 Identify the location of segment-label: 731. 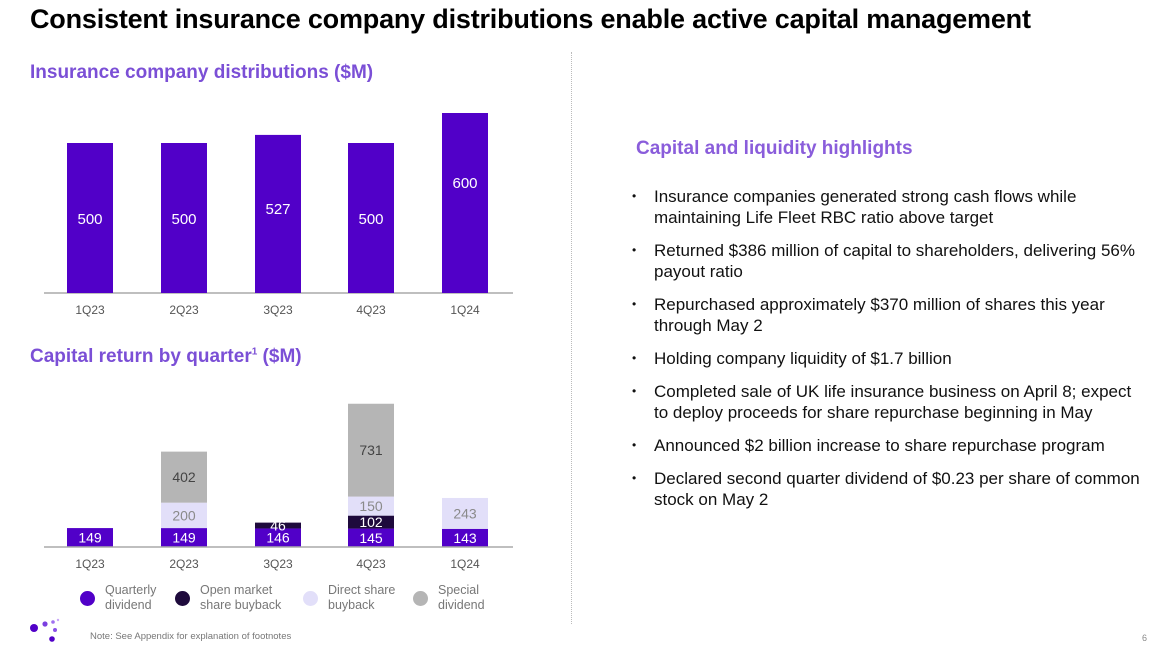
(371, 450).